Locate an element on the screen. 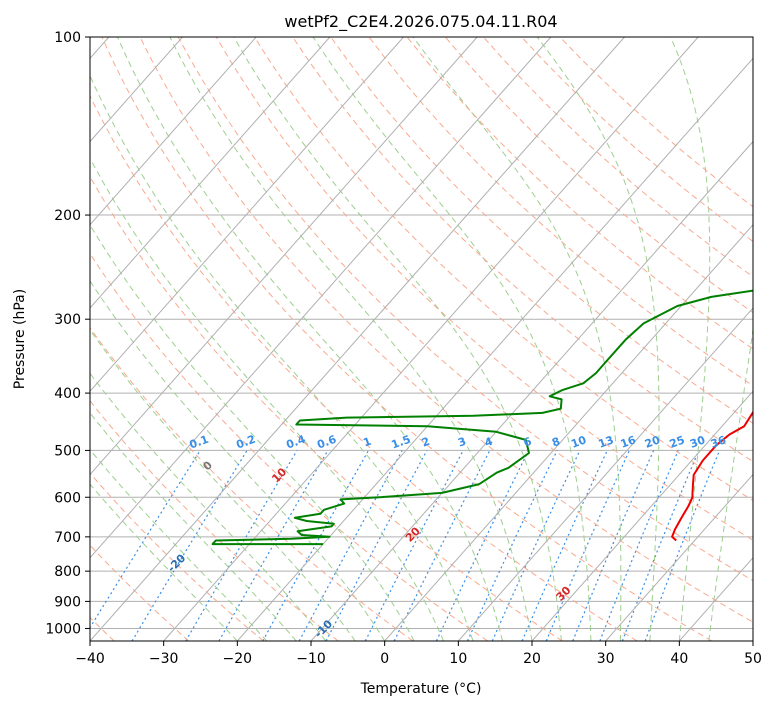 The width and height of the screenshot is (775, 708). y-tick-label: 500 is located at coordinates (67, 451).